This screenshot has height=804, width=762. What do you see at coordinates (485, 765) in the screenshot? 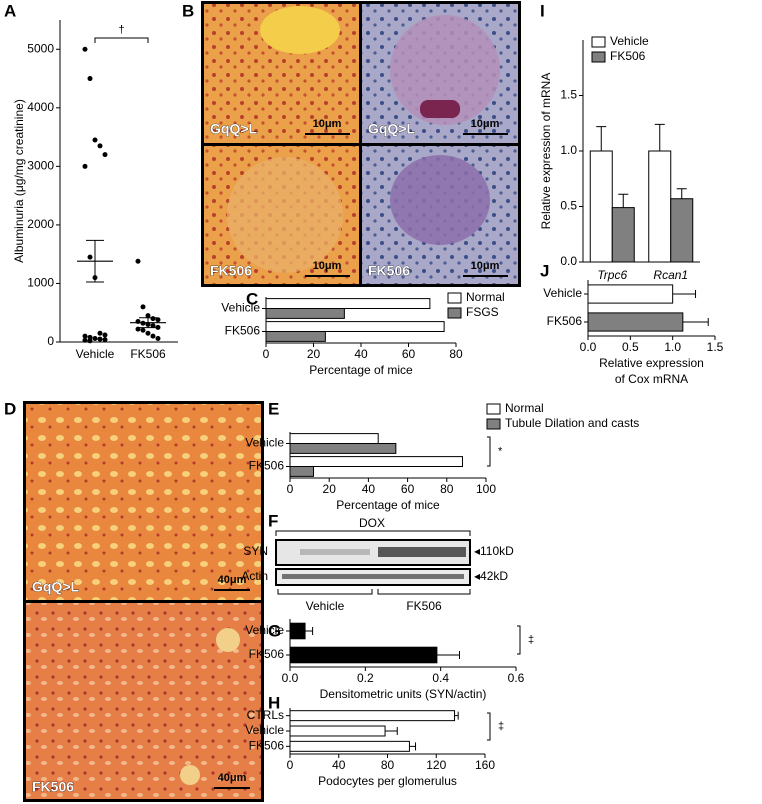
I see `x-tick-label: 160` at bounding box center [485, 765].